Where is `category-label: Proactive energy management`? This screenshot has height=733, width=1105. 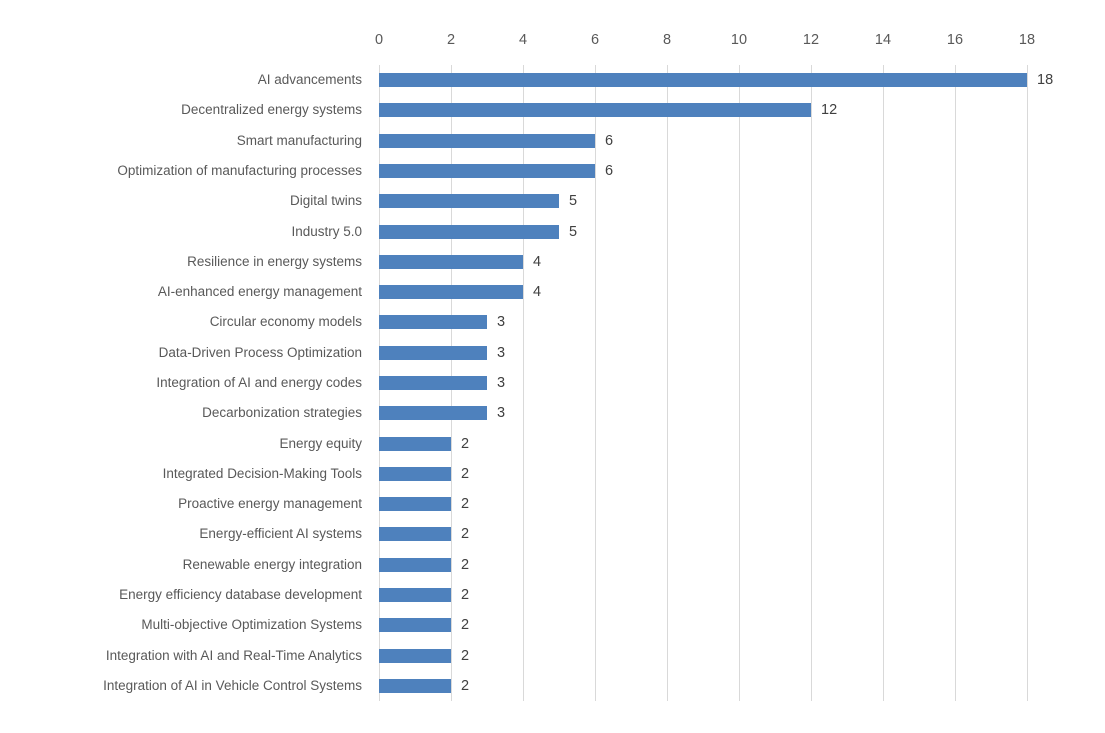 category-label: Proactive energy management is located at coordinates (270, 504).